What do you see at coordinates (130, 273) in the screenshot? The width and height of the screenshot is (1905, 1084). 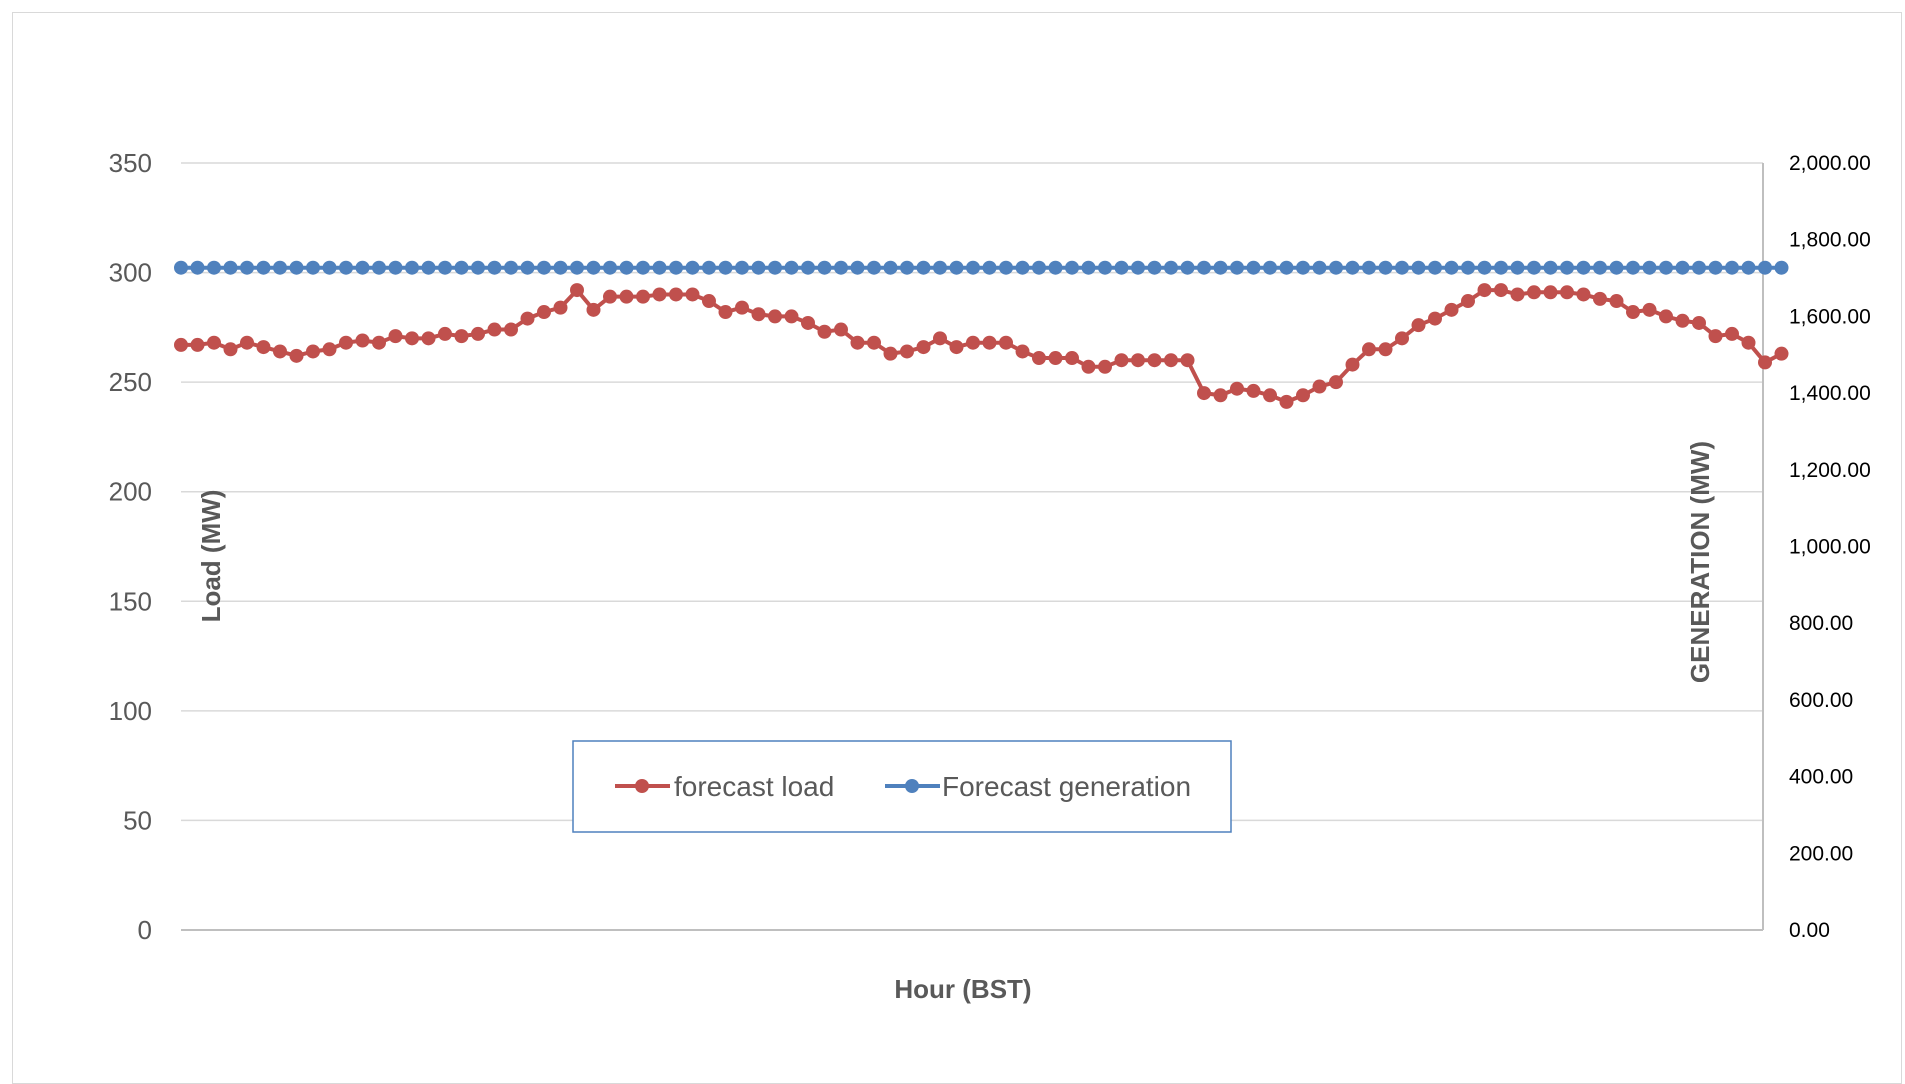 I see `y-tick-label: 300` at bounding box center [130, 273].